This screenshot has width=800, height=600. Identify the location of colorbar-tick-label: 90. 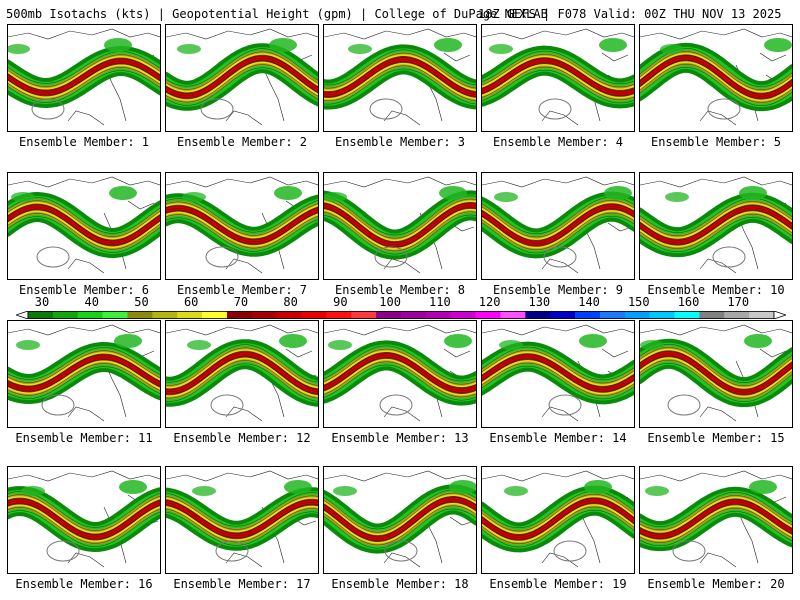
(340, 302).